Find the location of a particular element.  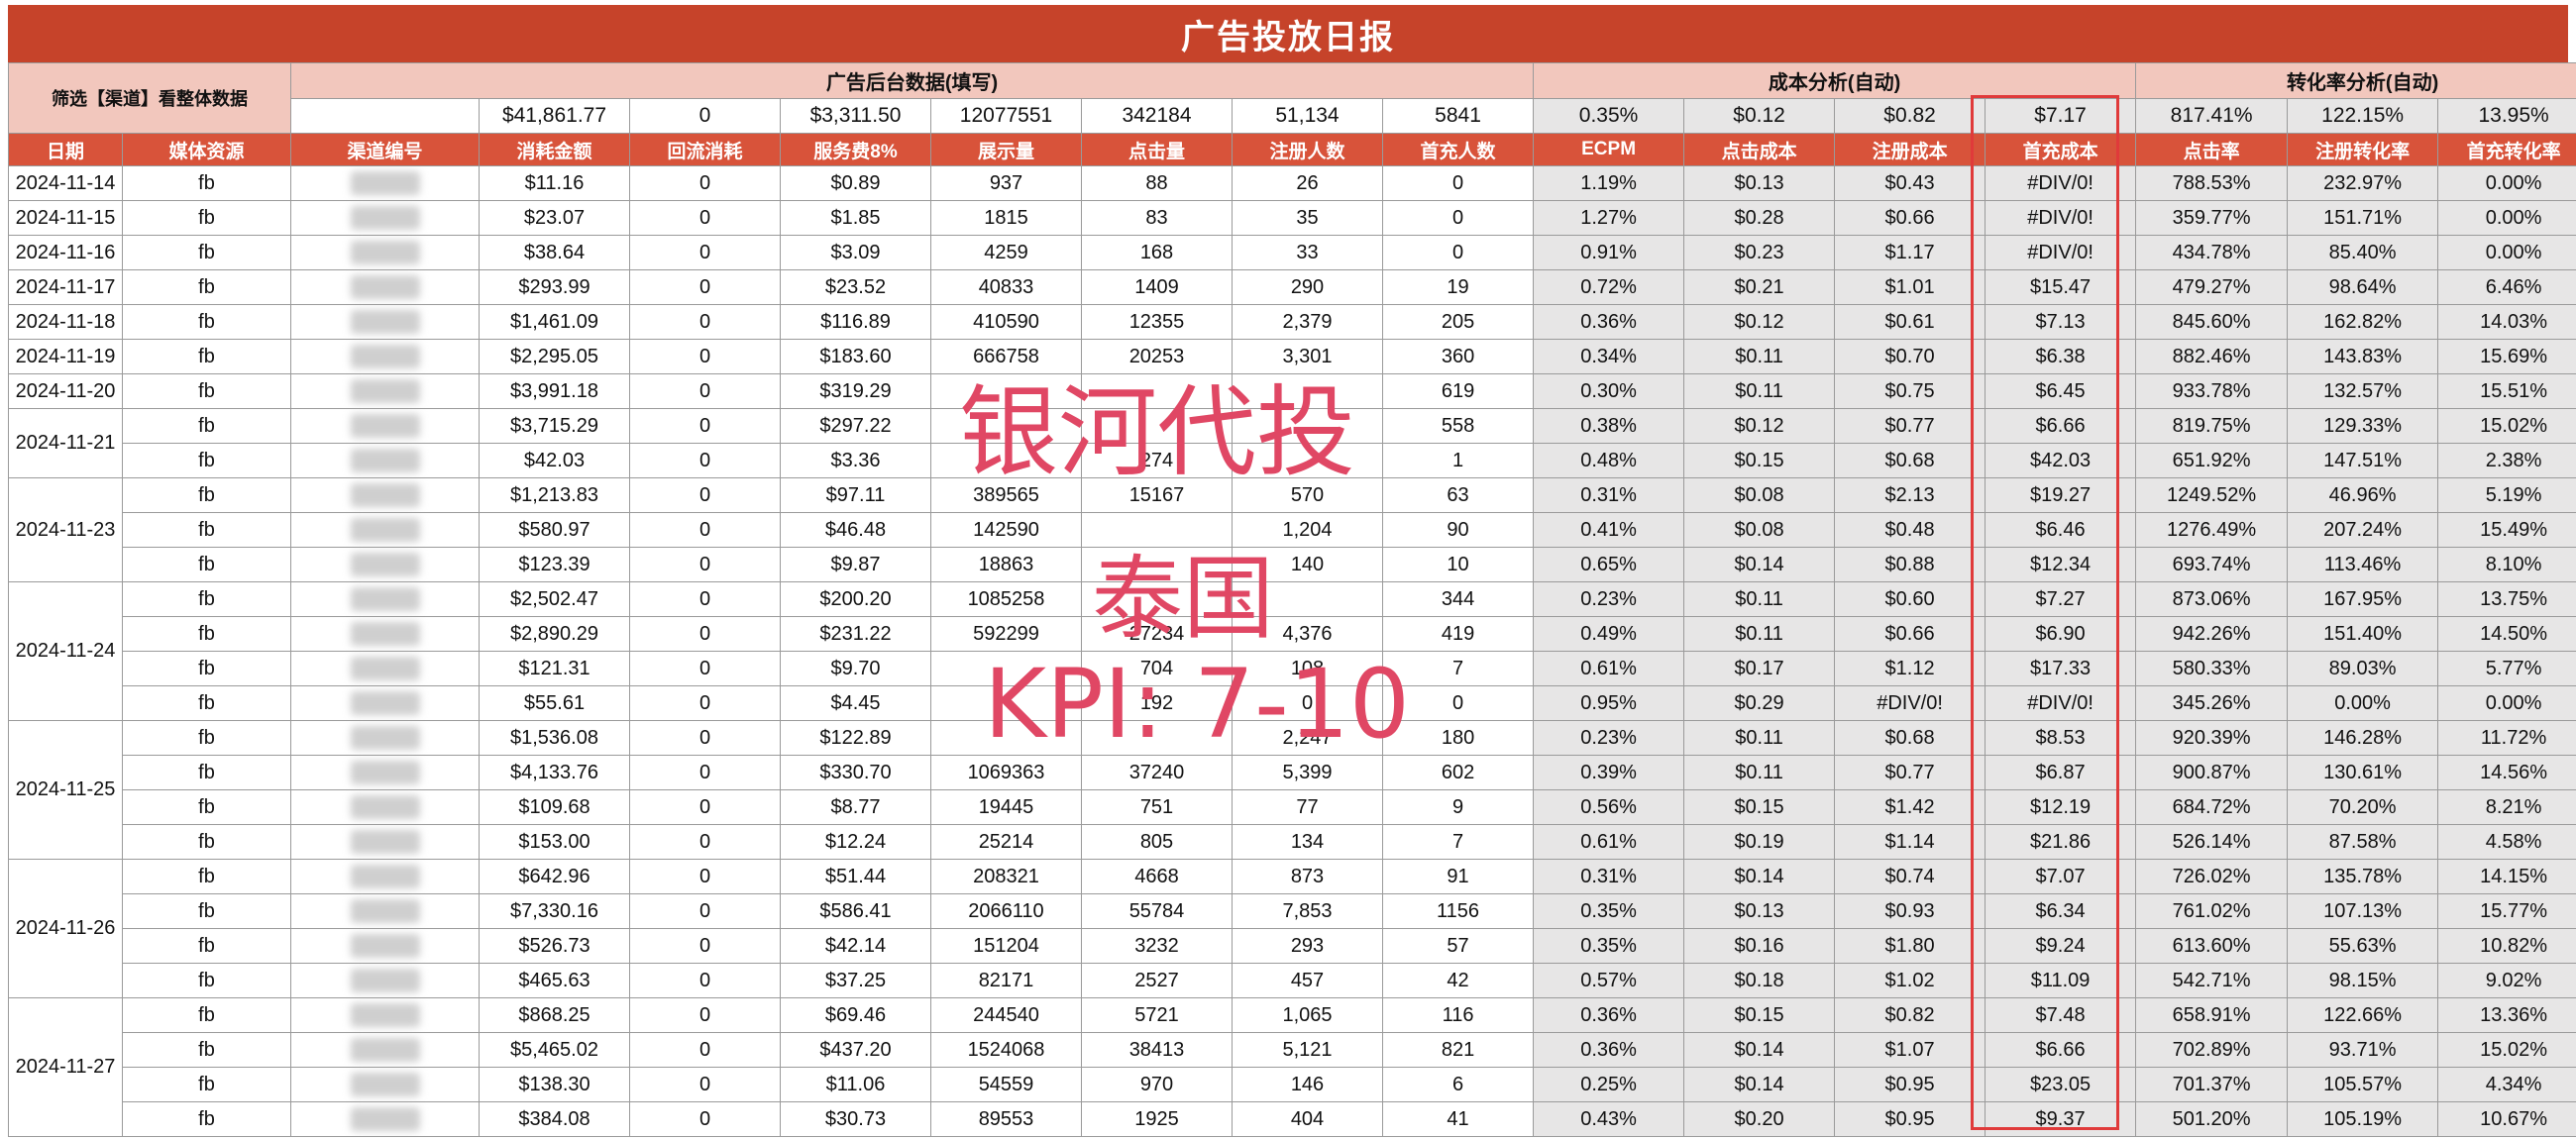

data-cell: 658.91% is located at coordinates (2212, 1015).